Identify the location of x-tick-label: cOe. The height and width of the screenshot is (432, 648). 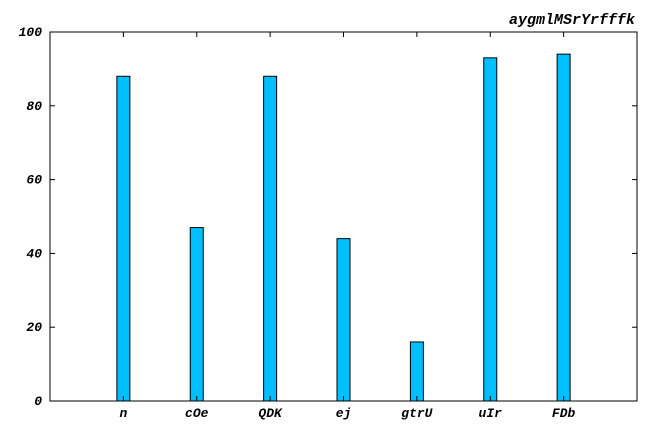
(197, 413).